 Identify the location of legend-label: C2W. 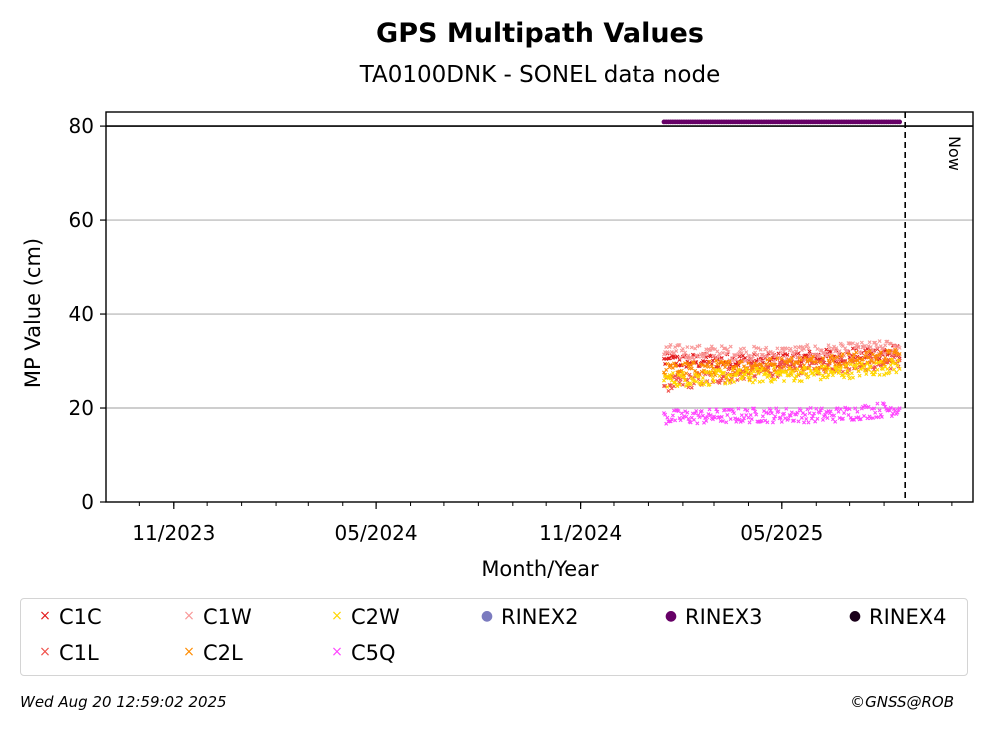
(375, 617).